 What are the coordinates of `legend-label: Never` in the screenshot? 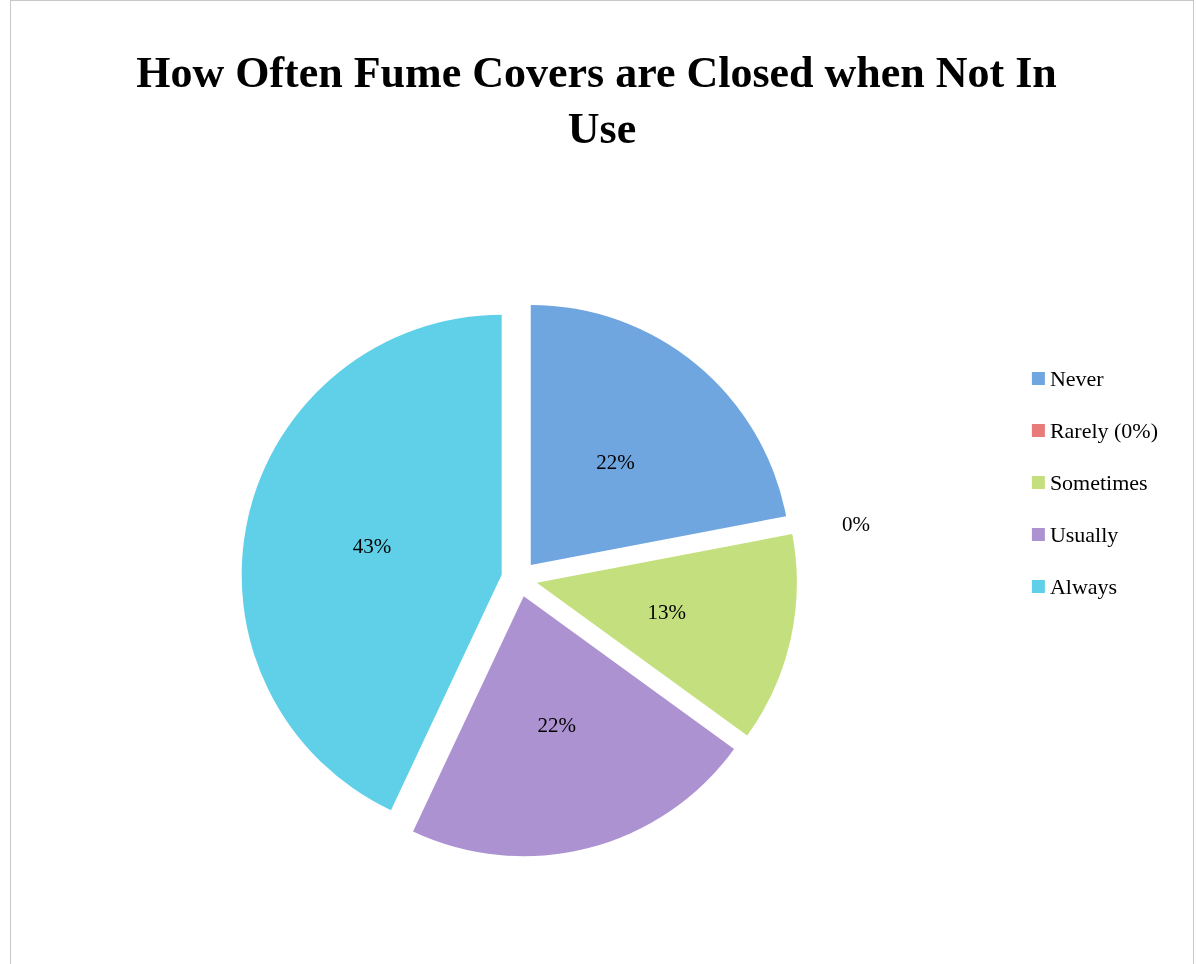 It's located at (1077, 378).